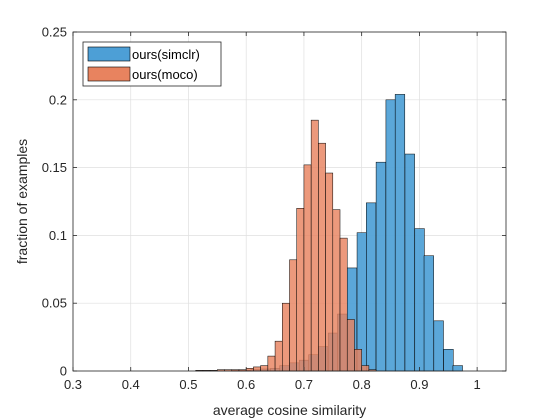  Describe the element at coordinates (165, 74) in the screenshot. I see `legend-label-moco: ours(moco)` at that location.